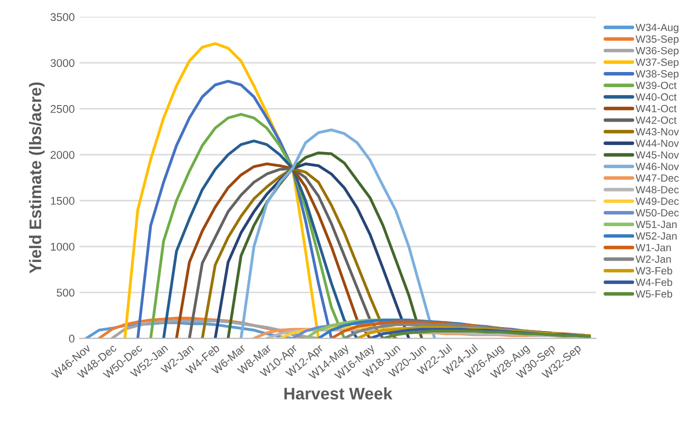 The image size is (693, 423). Describe the element at coordinates (657, 178) in the screenshot. I see `legend-label: W47-Dec` at that location.